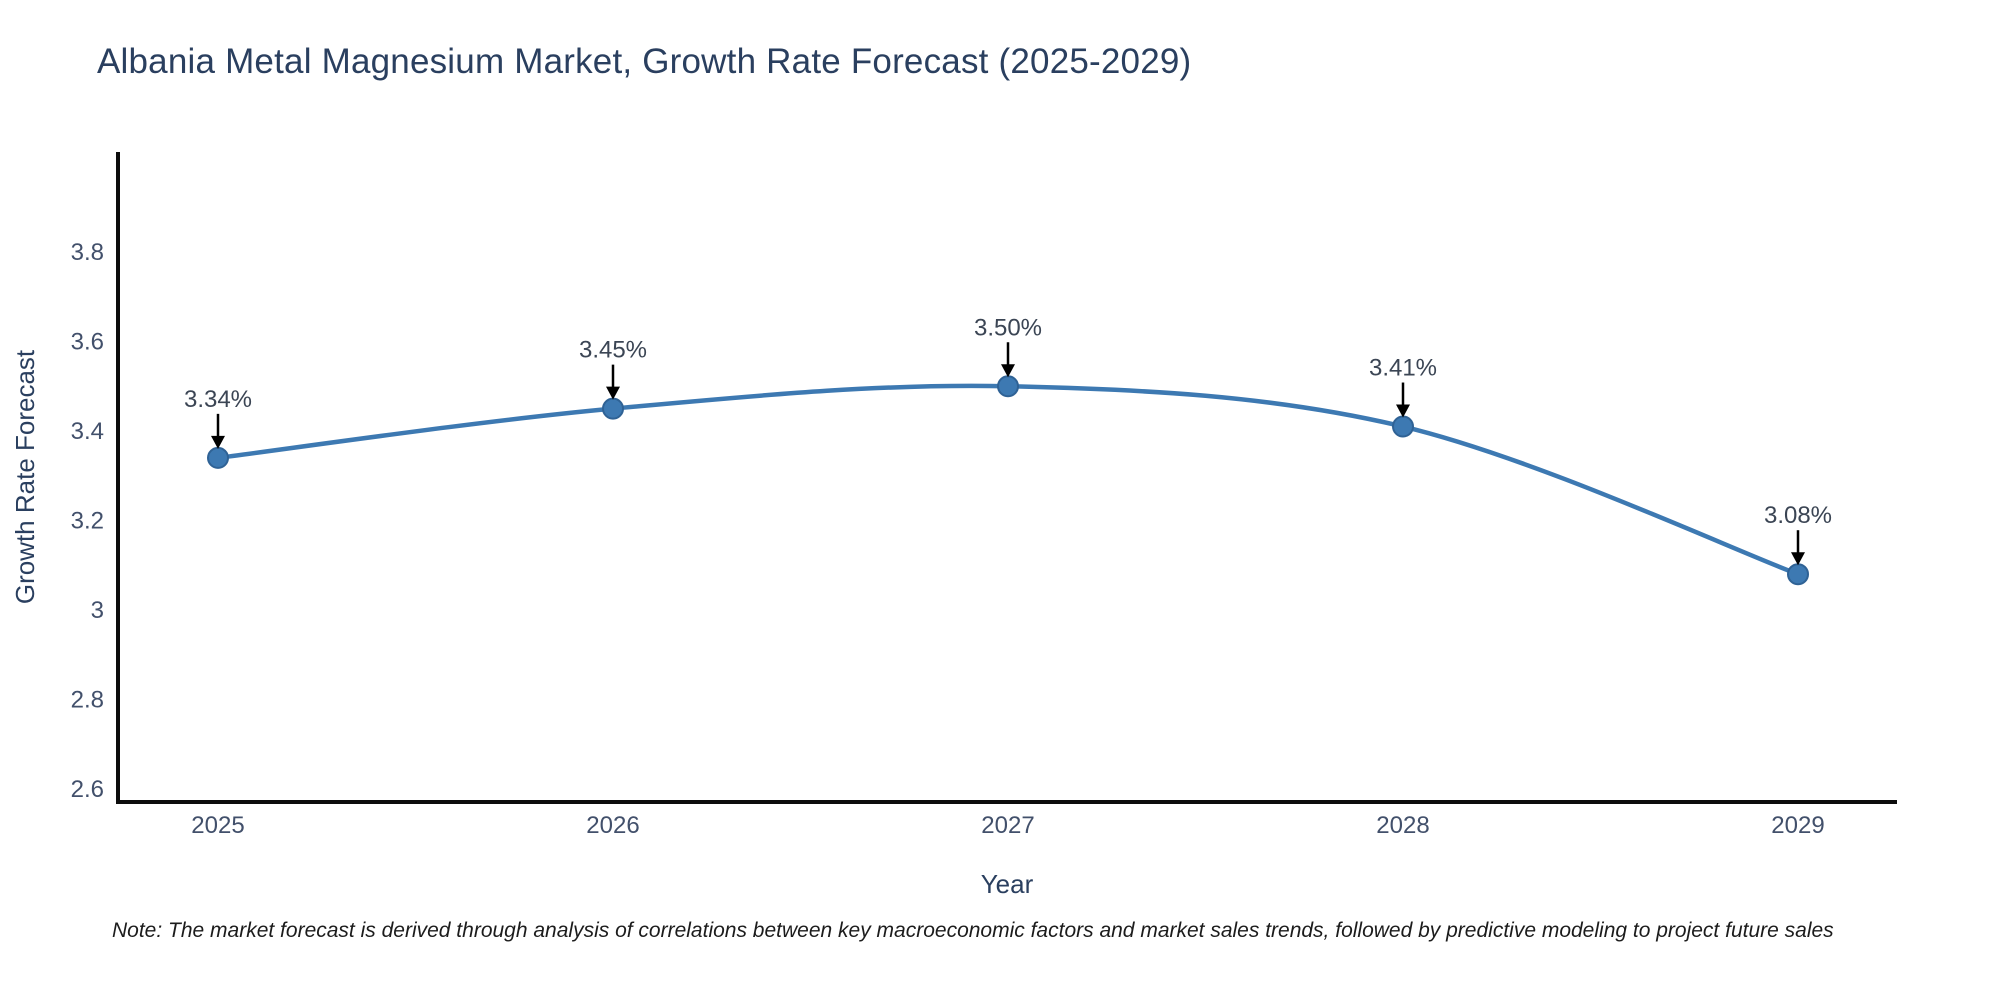  Describe the element at coordinates (612, 825) in the screenshot. I see `x-tick-label: 2026` at that location.